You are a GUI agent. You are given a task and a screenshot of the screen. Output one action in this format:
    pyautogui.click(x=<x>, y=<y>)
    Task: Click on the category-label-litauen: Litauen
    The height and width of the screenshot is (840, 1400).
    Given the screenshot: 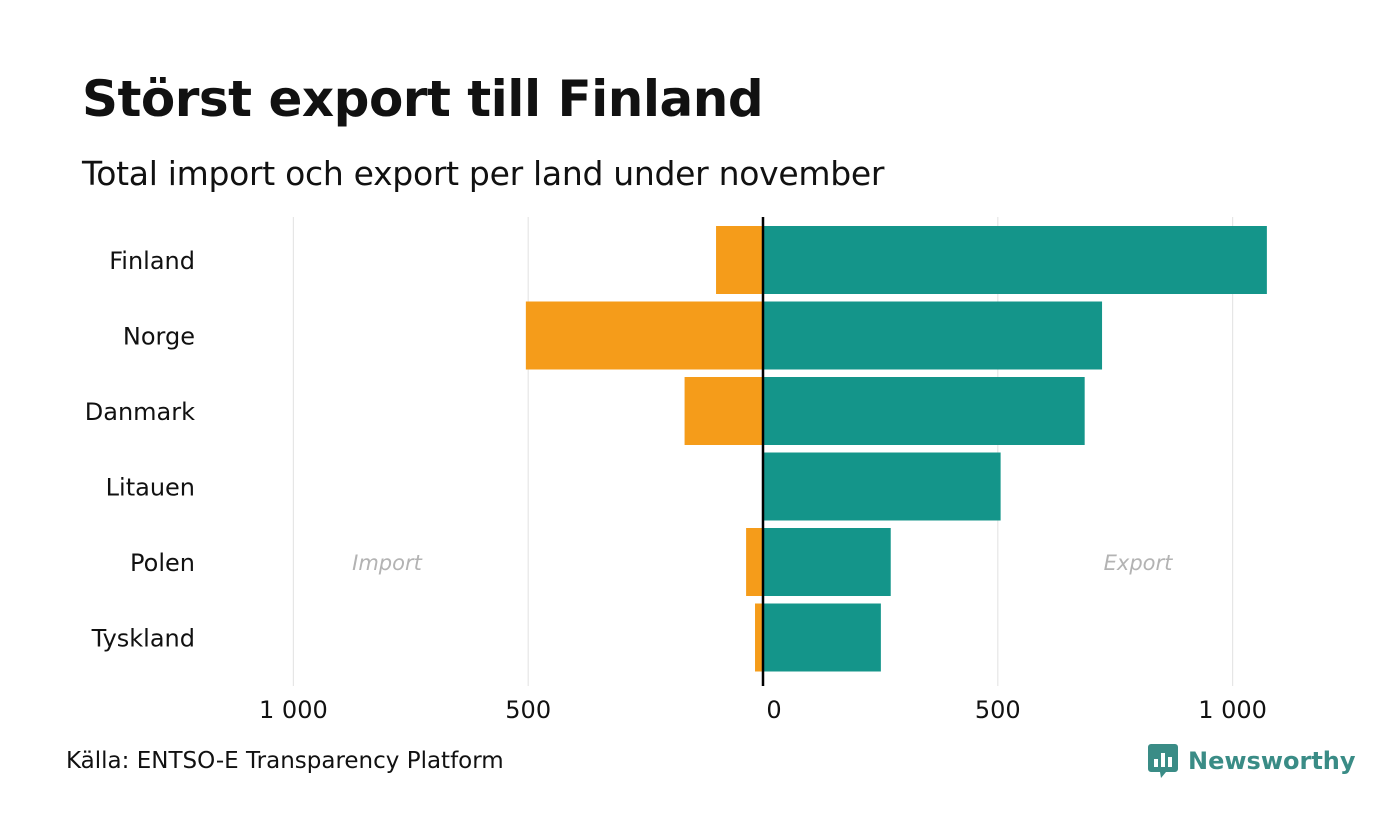 What is the action you would take?
    pyautogui.click(x=150, y=488)
    